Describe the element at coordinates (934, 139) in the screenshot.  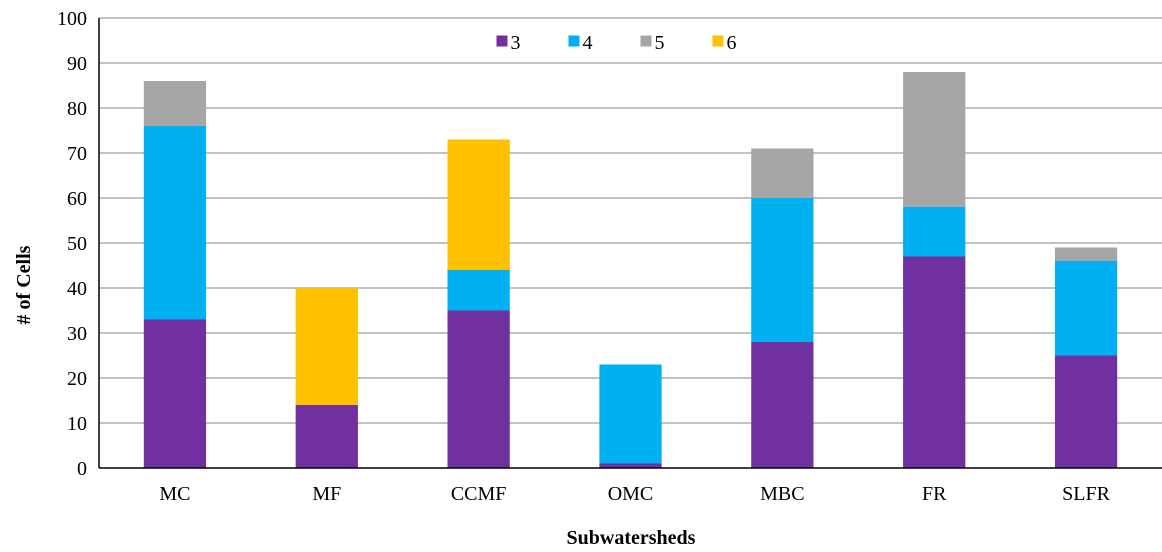
I see `bar-segment-5-fr` at that location.